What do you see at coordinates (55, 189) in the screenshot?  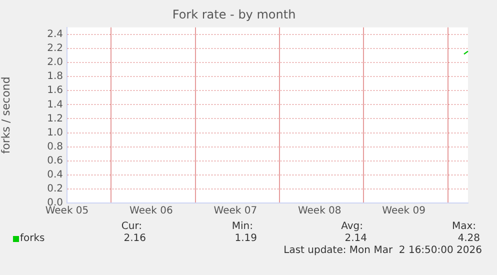 I see `y-tick-label: 0.2` at bounding box center [55, 189].